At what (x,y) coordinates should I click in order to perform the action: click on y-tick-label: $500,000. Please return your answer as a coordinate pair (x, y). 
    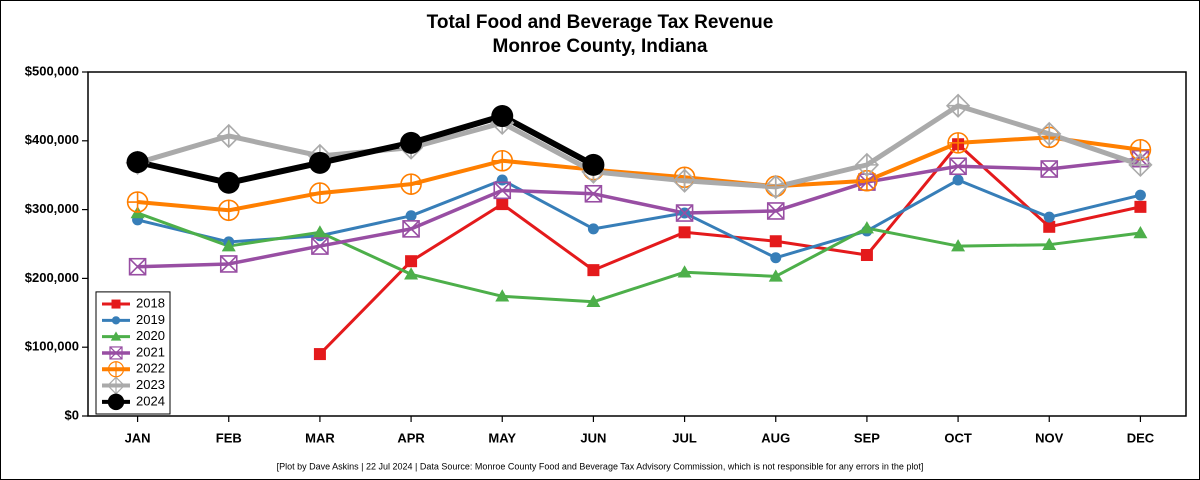
    Looking at the image, I should click on (52, 70).